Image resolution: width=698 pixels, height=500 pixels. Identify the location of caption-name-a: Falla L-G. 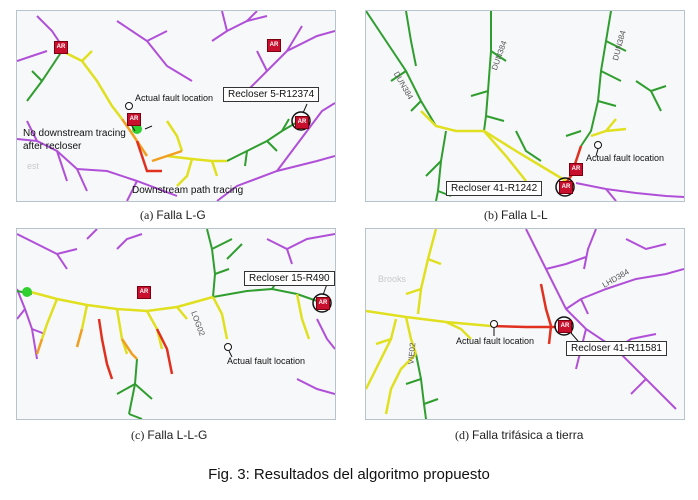
(181, 215).